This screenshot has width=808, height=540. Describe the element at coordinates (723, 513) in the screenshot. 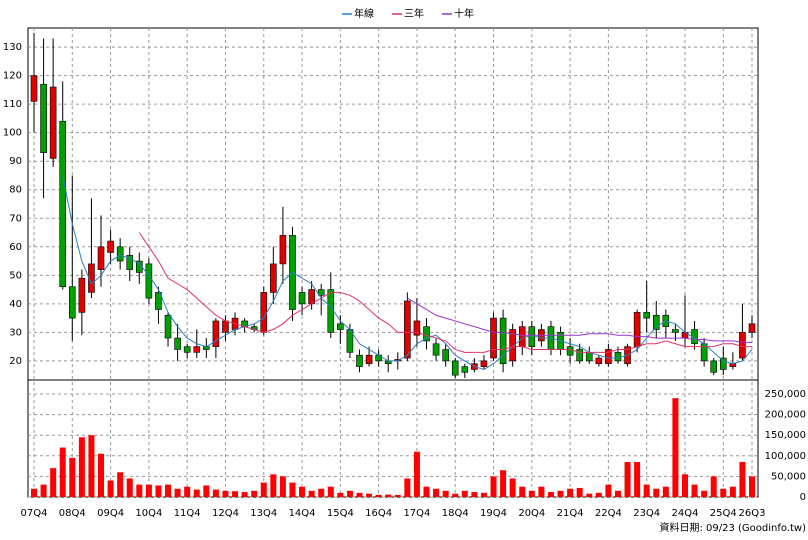

I see `x-tick-label: 25Q4` at that location.